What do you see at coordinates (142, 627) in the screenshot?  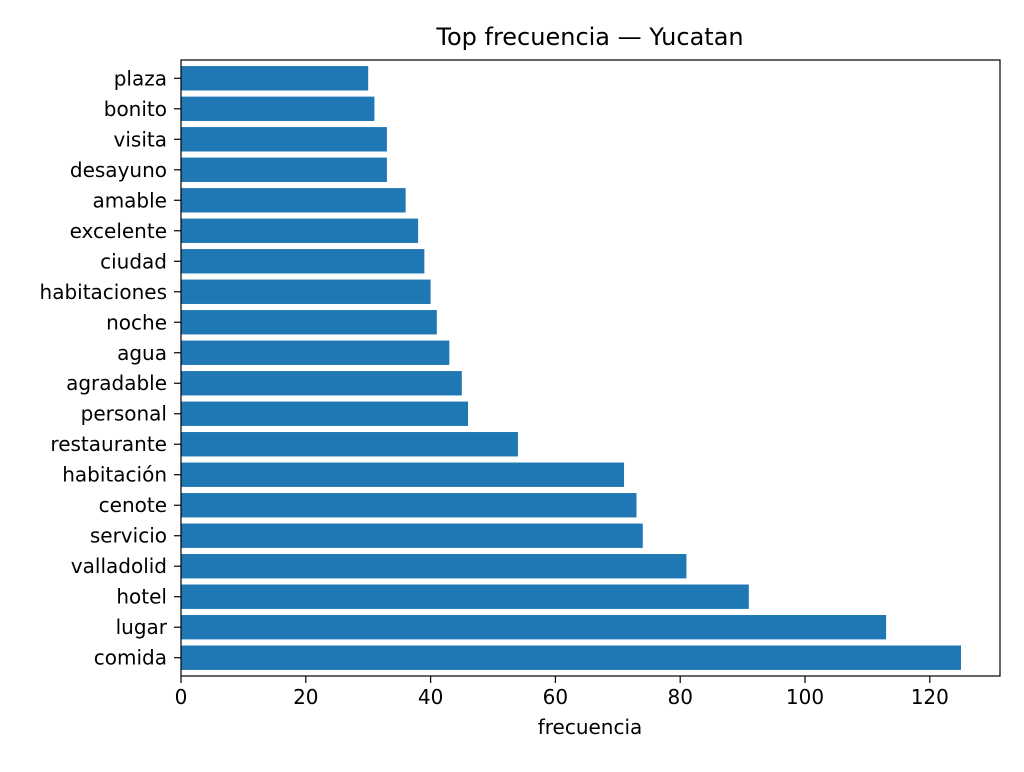 I see `y-tick-label: lugar` at bounding box center [142, 627].